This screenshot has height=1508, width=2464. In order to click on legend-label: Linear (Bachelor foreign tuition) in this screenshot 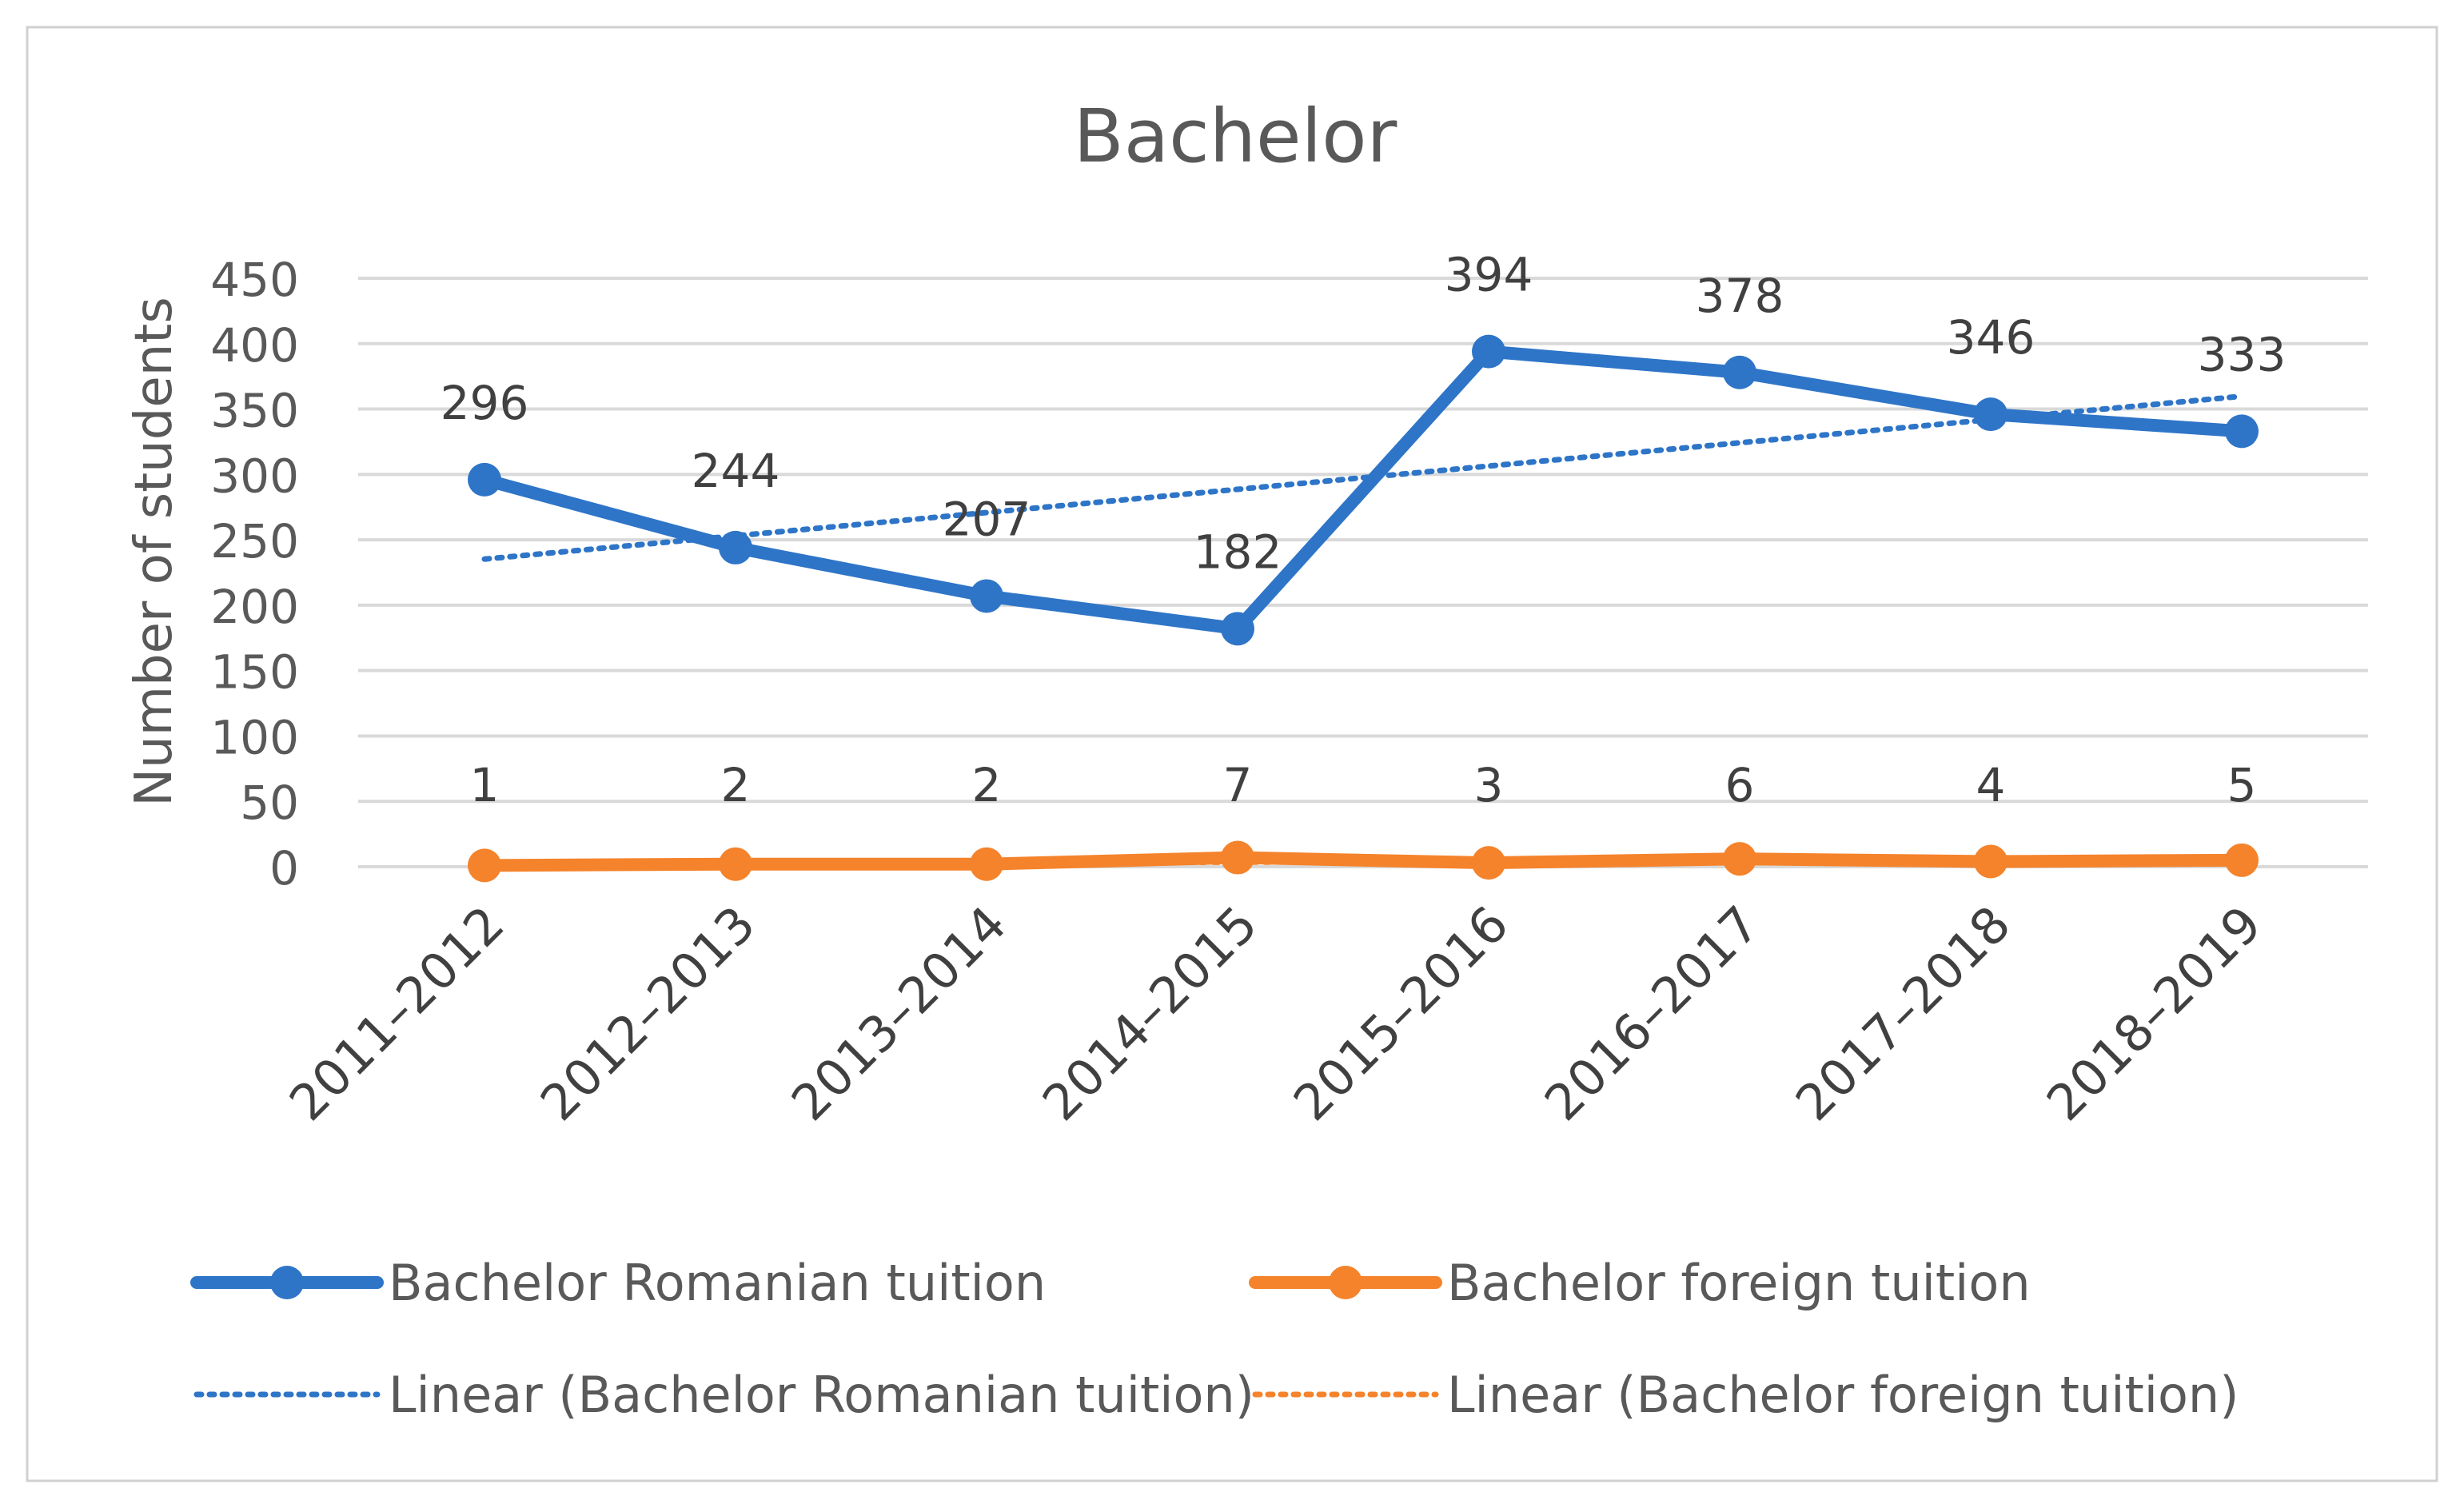, I will do `click(1843, 1395)`.